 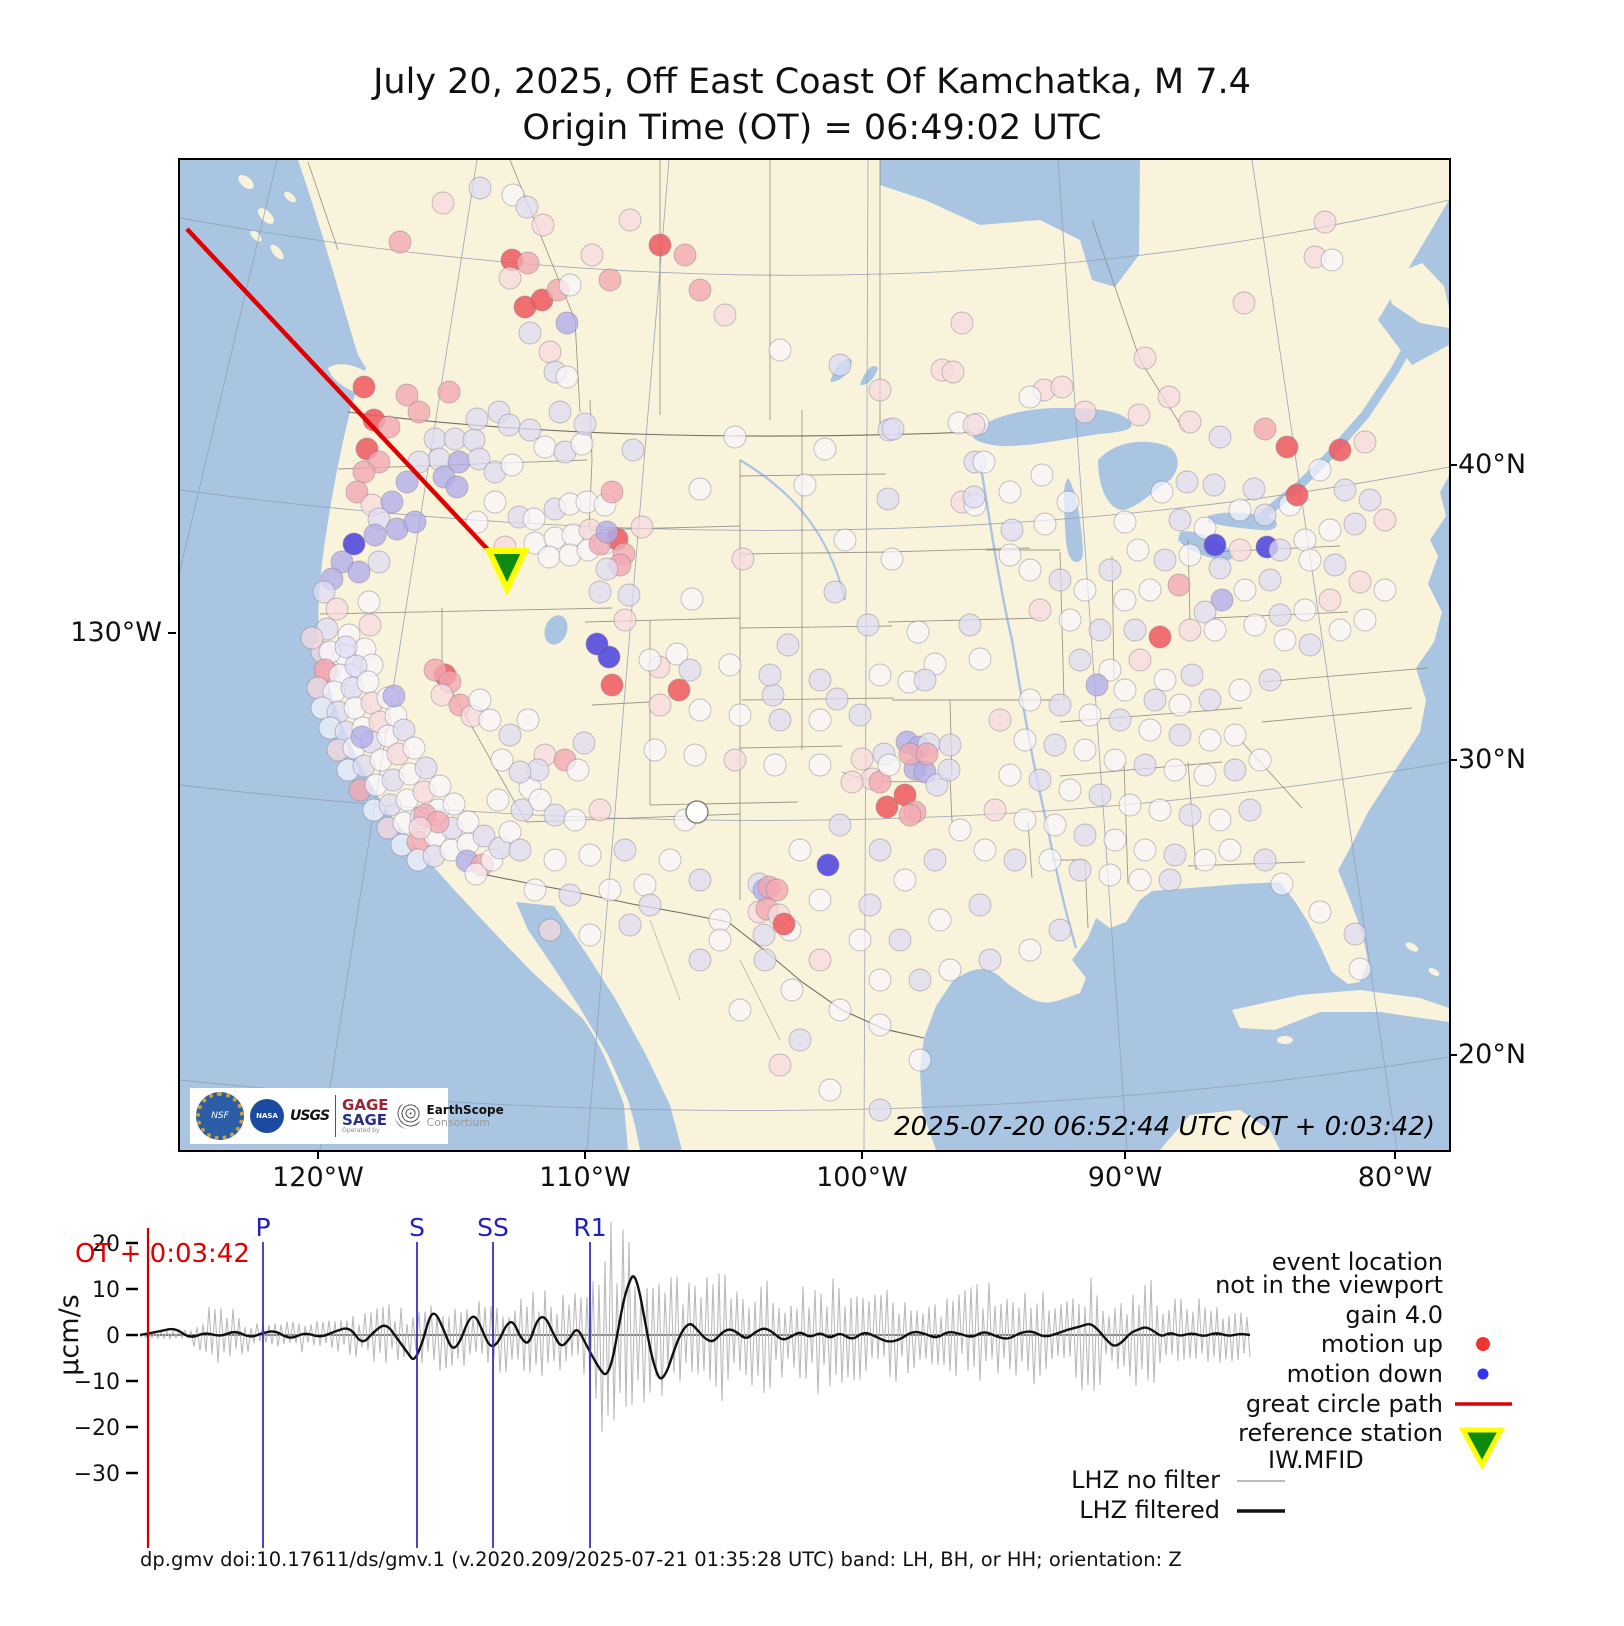 I want to click on great-circle-path-line, so click(x=347, y=399).